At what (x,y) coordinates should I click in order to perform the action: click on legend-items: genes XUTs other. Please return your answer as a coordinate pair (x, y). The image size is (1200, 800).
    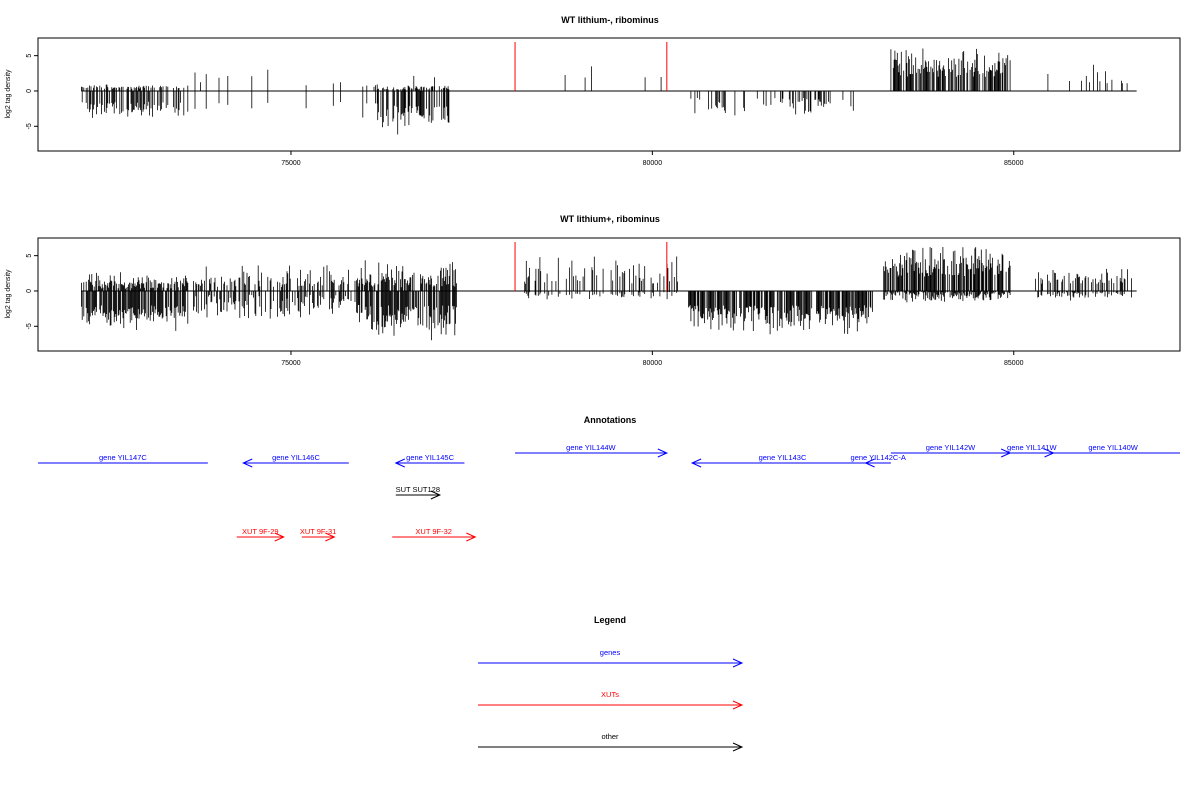
    Looking at the image, I should click on (611, 700).